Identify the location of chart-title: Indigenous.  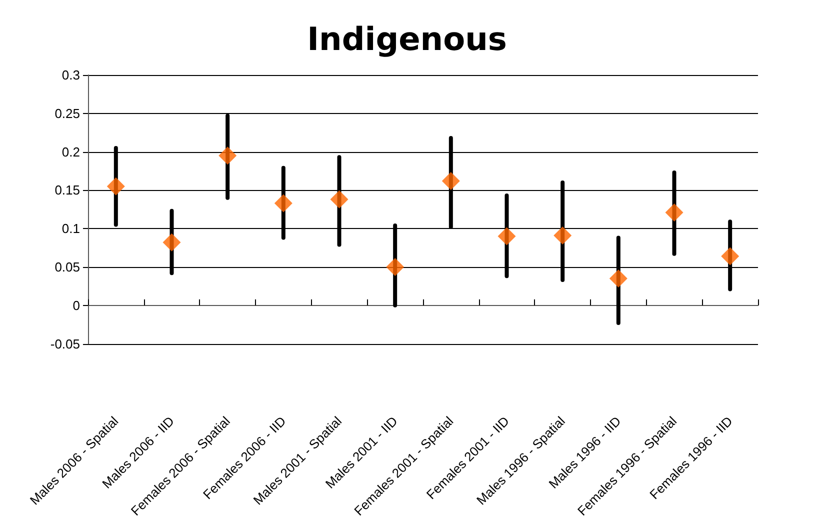
(407, 39).